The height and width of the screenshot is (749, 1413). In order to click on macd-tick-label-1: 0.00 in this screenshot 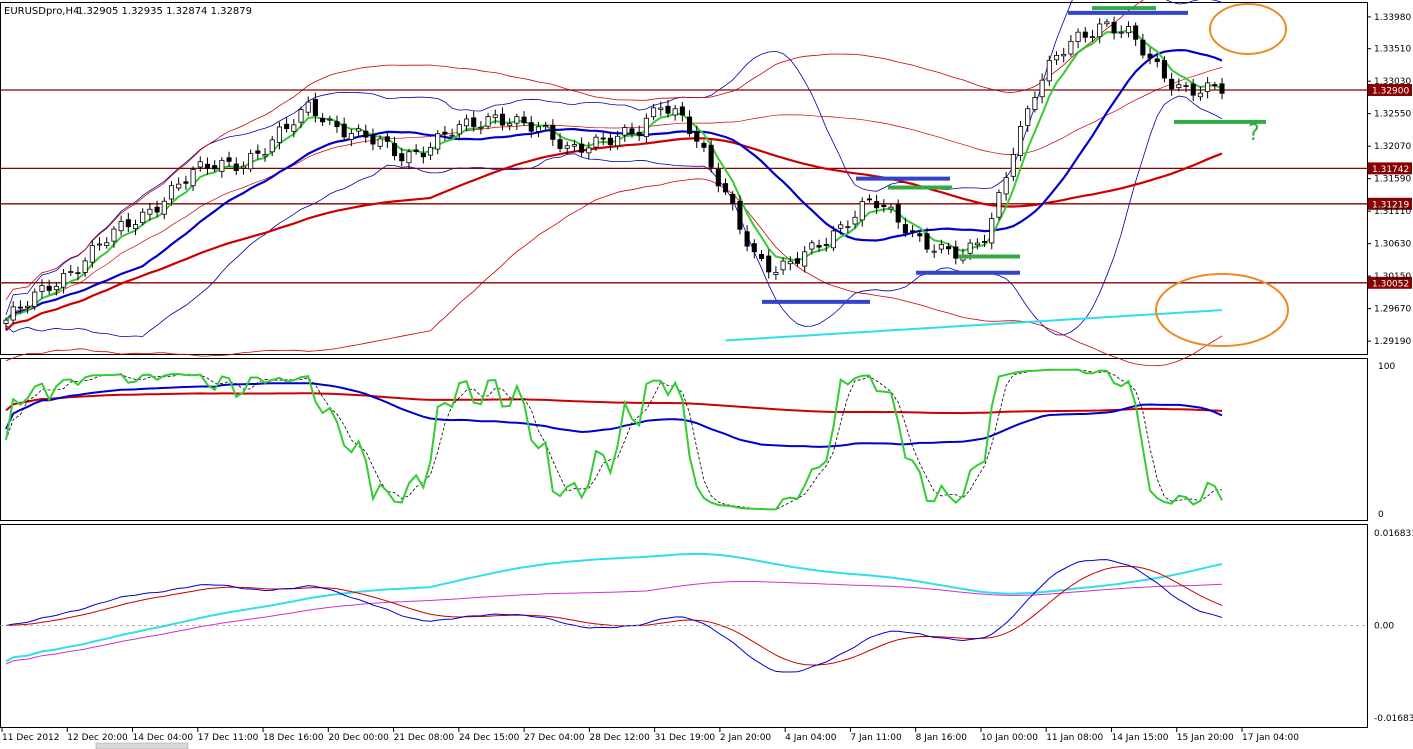, I will do `click(1384, 627)`.